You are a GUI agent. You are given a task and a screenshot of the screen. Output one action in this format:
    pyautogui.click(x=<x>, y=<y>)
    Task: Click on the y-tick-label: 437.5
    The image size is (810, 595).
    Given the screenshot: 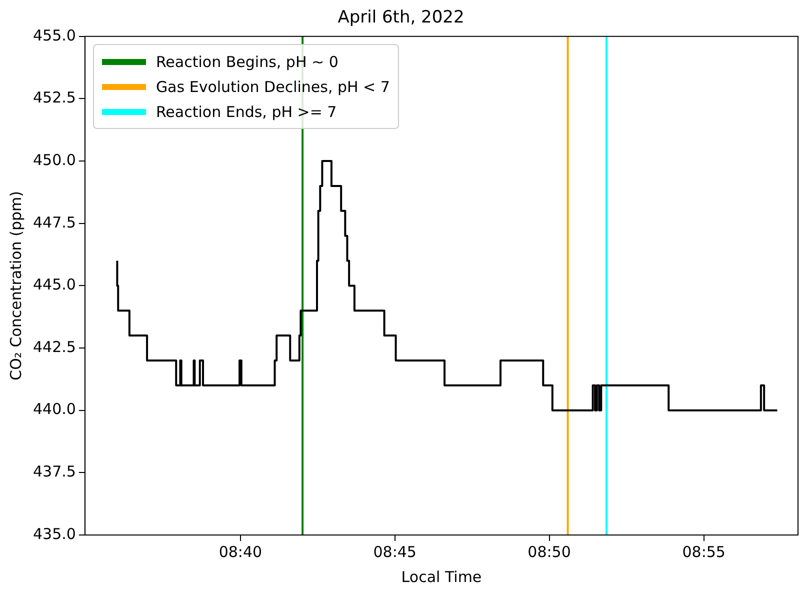 What is the action you would take?
    pyautogui.click(x=54, y=471)
    